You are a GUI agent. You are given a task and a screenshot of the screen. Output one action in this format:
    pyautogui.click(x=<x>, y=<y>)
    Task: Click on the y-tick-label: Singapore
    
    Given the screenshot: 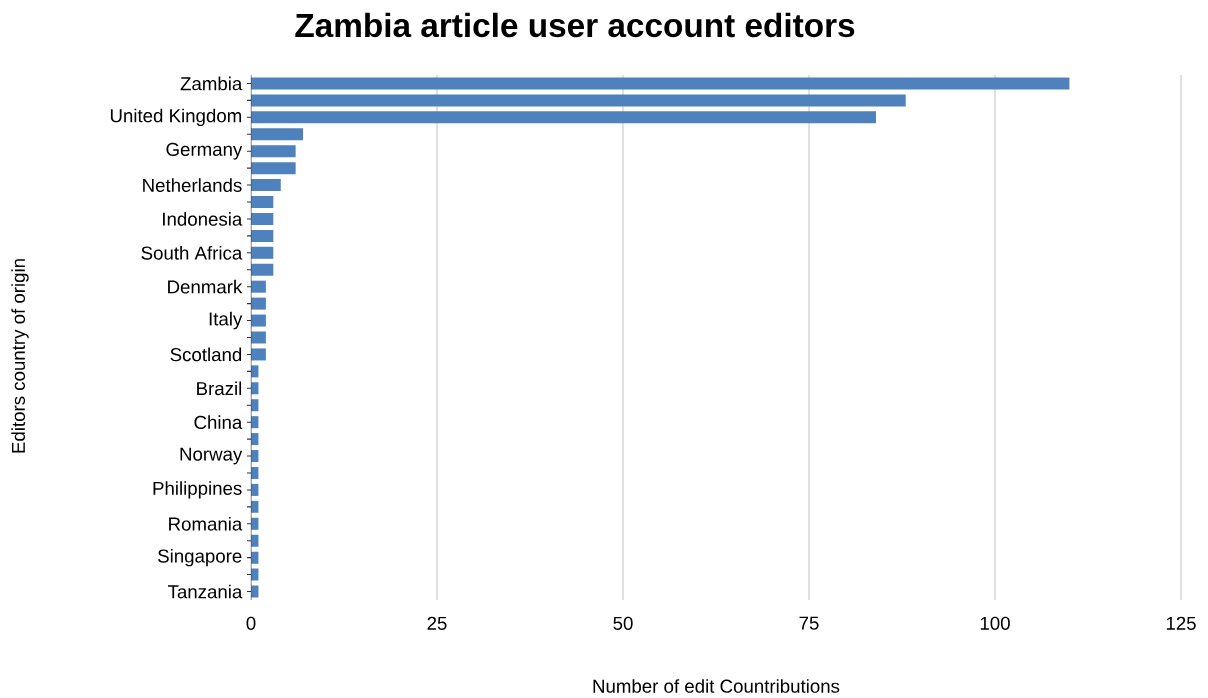 What is the action you would take?
    pyautogui.click(x=200, y=557)
    